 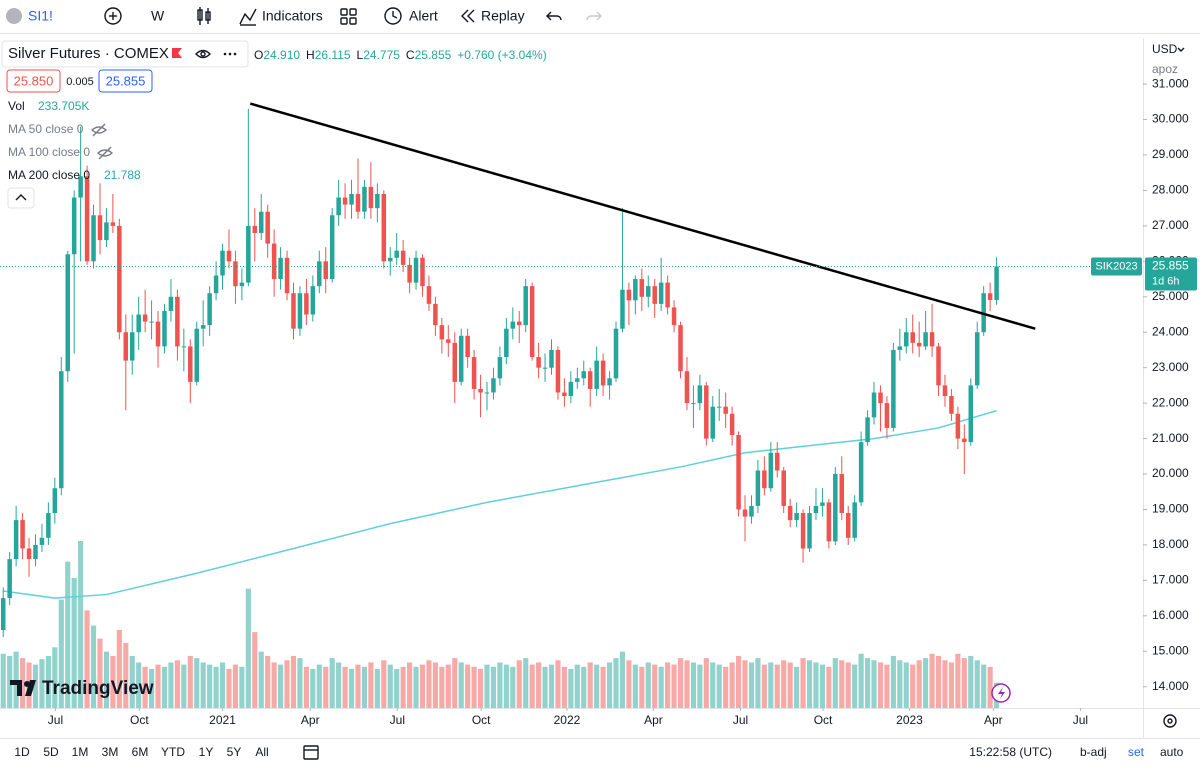 What do you see at coordinates (261, 752) in the screenshot?
I see `range-button: All` at bounding box center [261, 752].